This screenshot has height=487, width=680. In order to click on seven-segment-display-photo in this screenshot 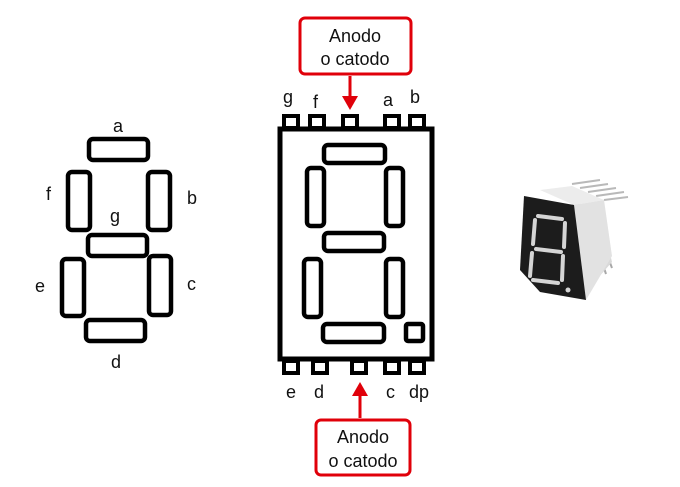, I will do `click(574, 239)`.